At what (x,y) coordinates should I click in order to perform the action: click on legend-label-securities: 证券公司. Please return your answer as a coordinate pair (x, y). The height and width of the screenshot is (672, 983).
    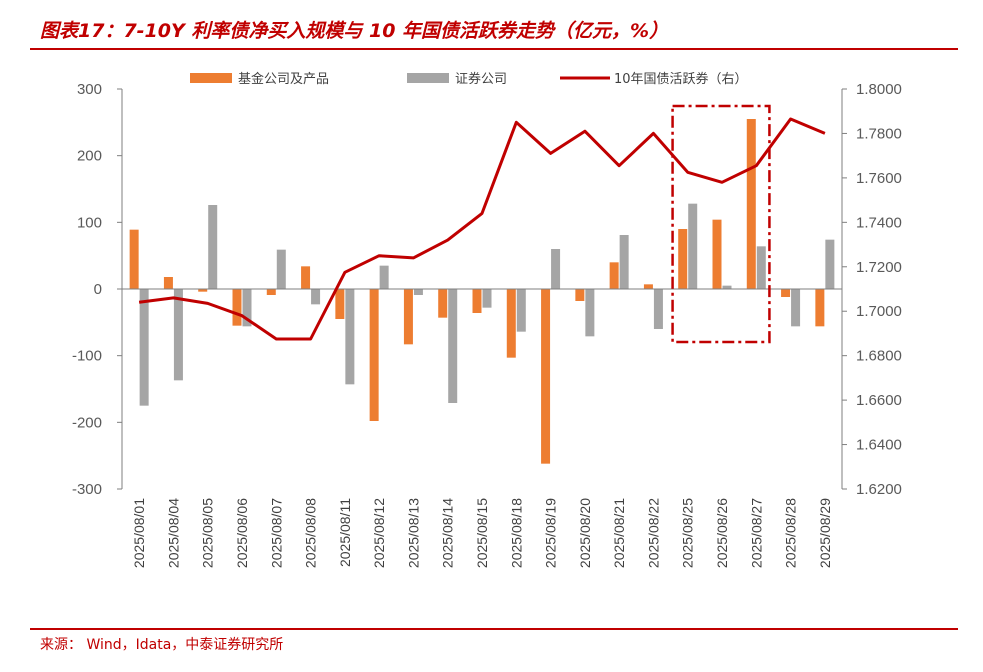
    Looking at the image, I should click on (481, 79).